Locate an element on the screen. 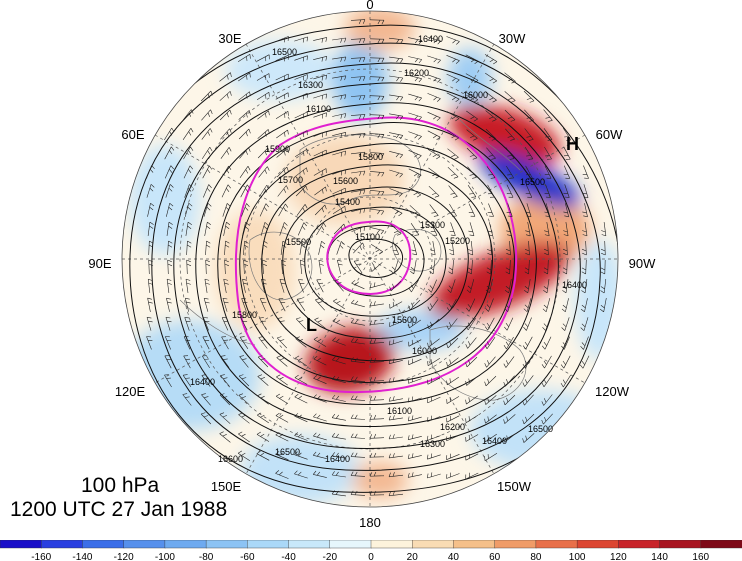  lon-label-60w: 60W is located at coordinates (609, 134).